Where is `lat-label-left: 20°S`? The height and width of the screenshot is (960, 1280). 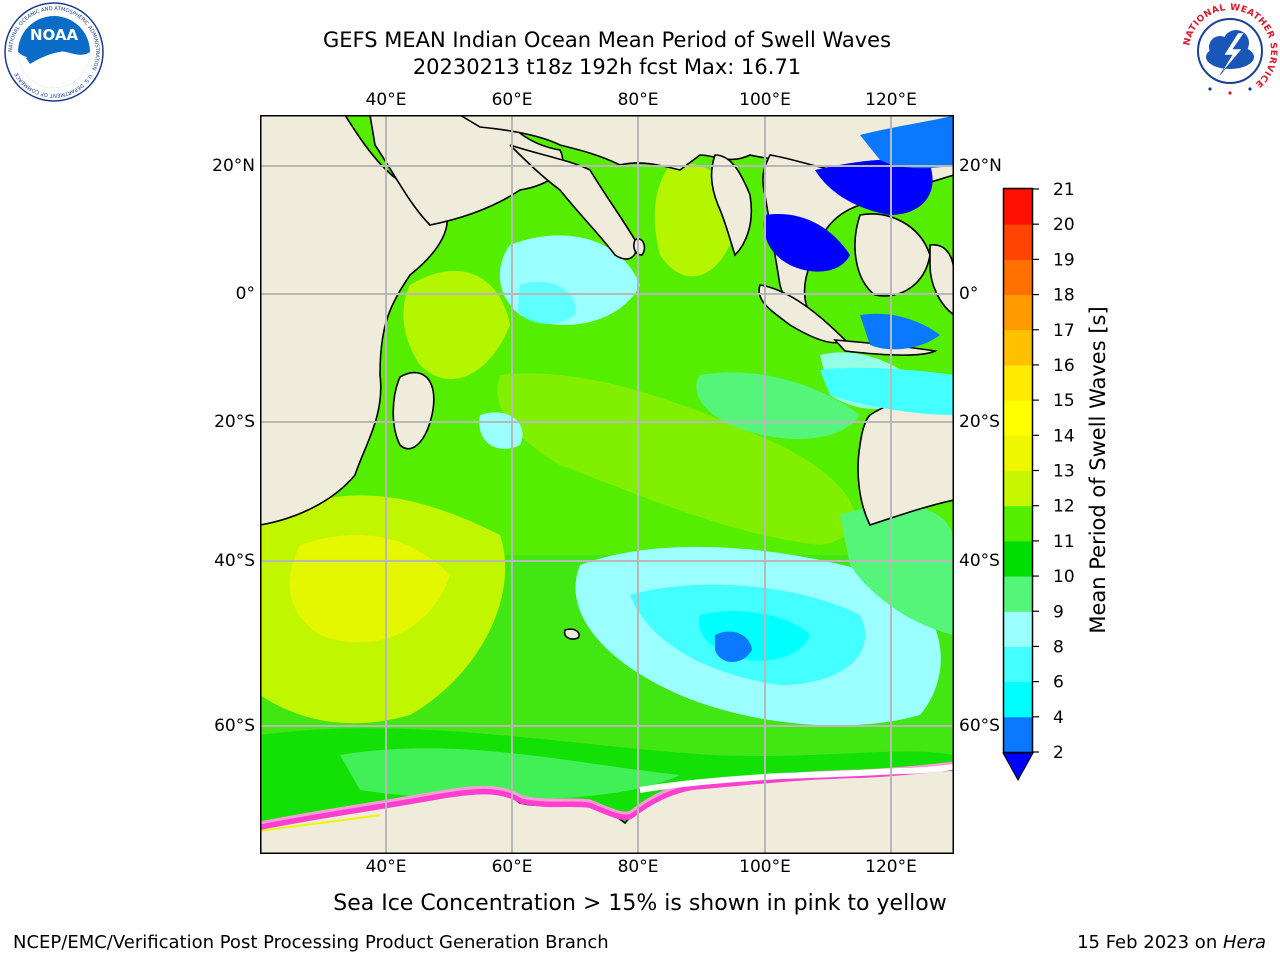
lat-label-left: 20°S is located at coordinates (234, 422).